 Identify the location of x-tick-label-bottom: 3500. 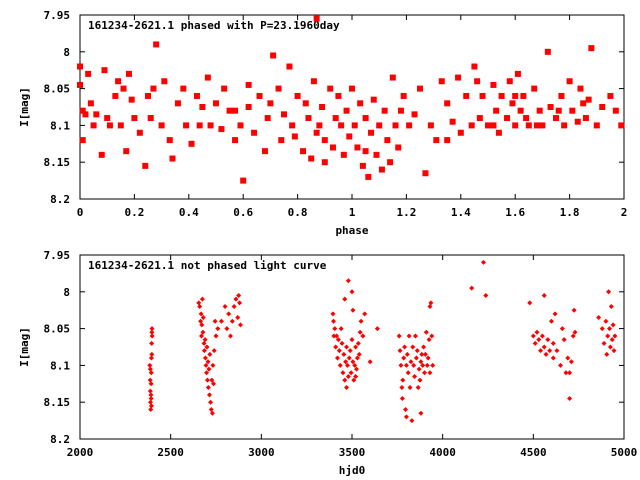
(352, 452).